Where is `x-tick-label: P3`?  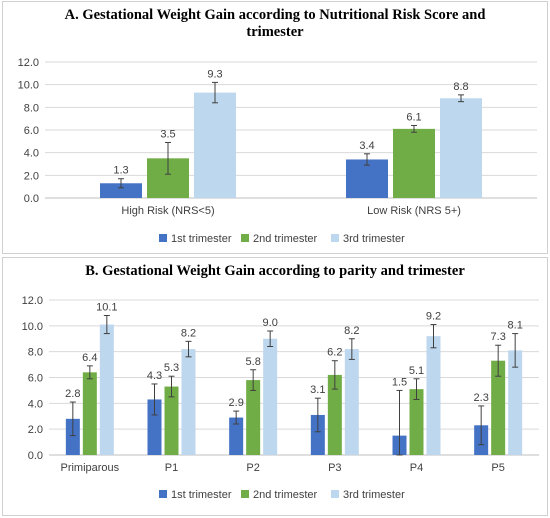 x-tick-label: P3 is located at coordinates (334, 468).